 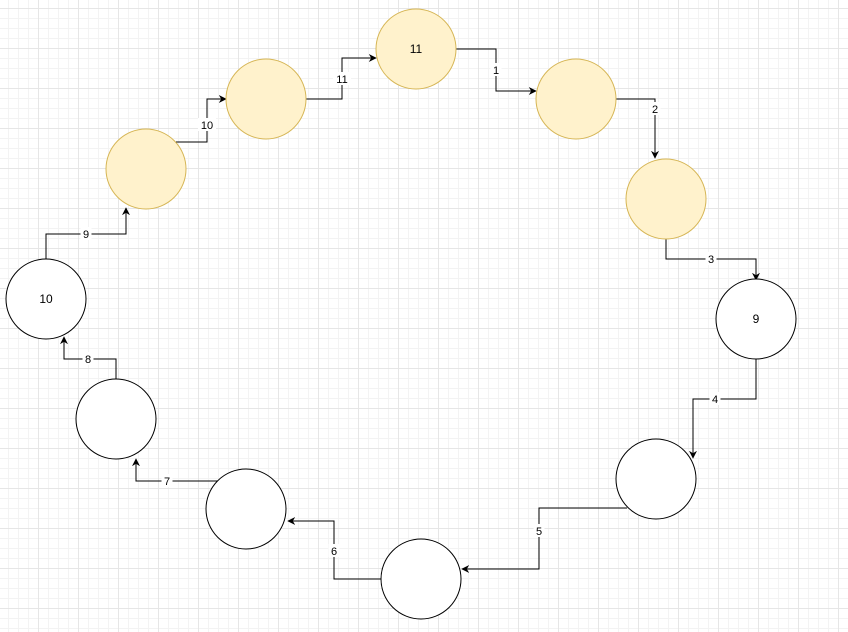 I want to click on edge-n7-to-n8: 7, so click(x=175, y=473).